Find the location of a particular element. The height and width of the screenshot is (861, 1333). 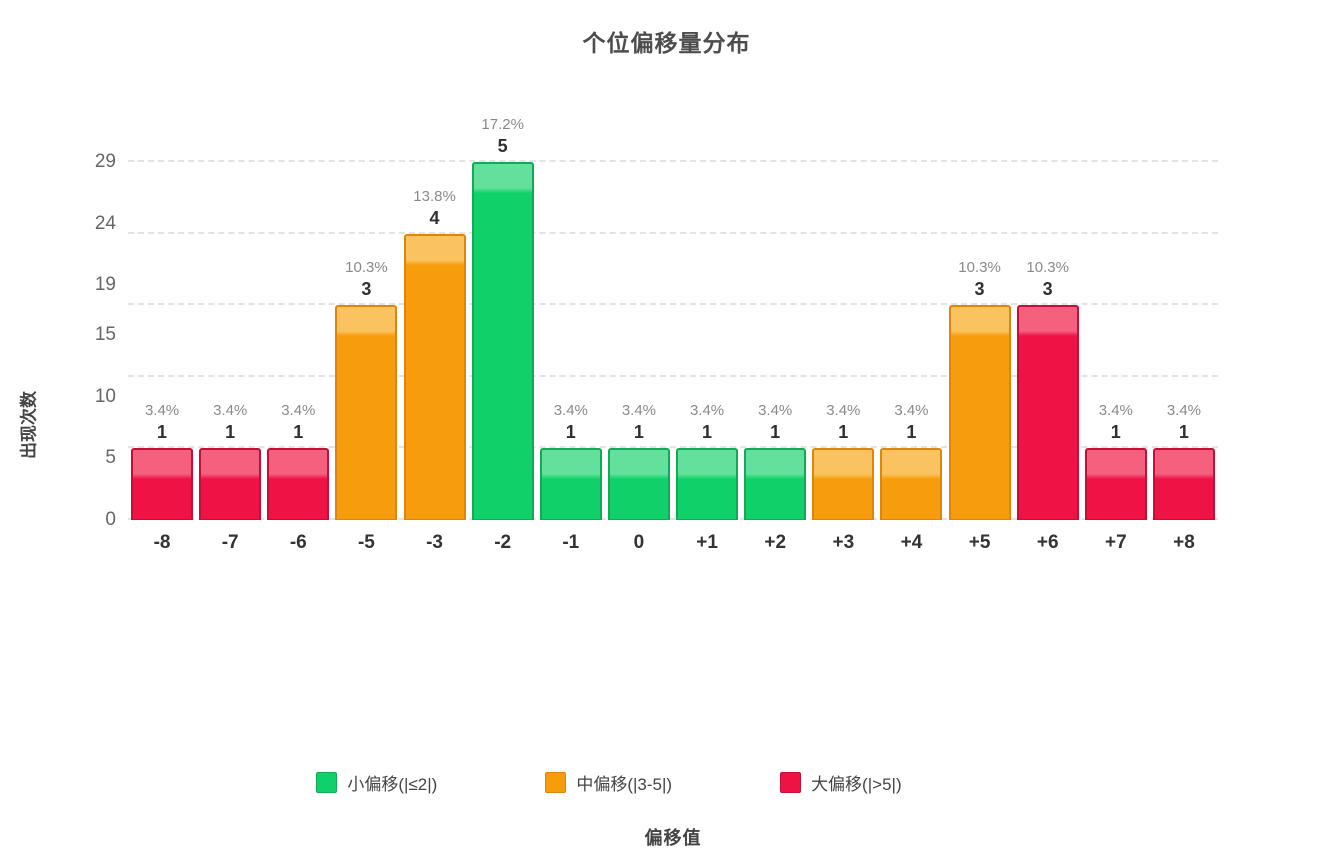

percent-label-+4: 3.4% is located at coordinates (911, 411).